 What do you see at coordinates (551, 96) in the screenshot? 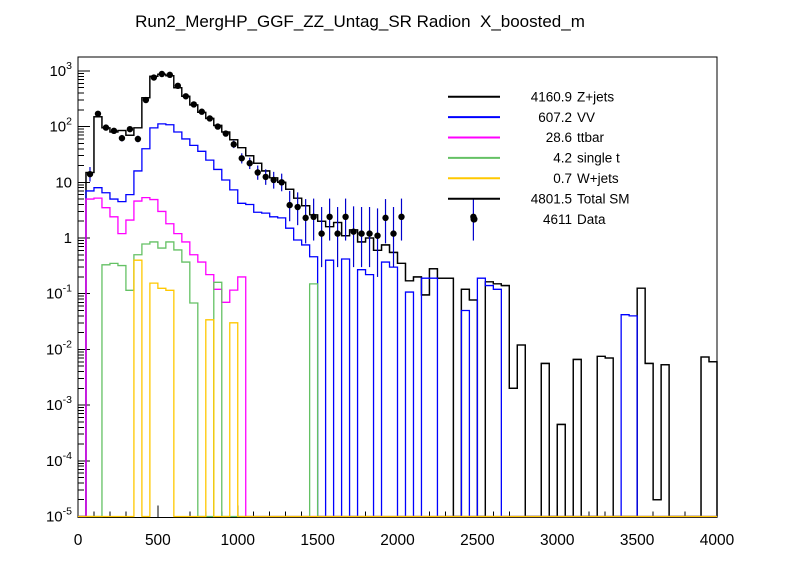
I see `legend-yield: 4160.9` at bounding box center [551, 96].